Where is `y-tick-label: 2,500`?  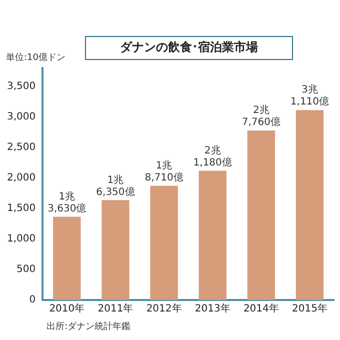
y-tick-label: 2,500 is located at coordinates (21, 147).